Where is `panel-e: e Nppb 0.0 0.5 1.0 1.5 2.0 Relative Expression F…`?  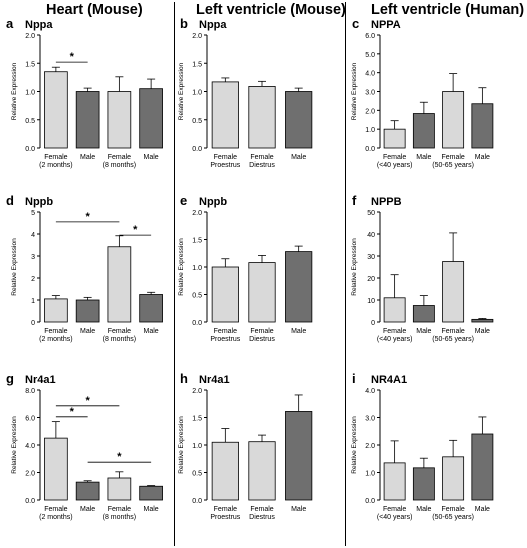 panel-e: e Nppb 0.0 0.5 1.0 1.5 2.0 Relative Expression F… is located at coordinates (245, 268).